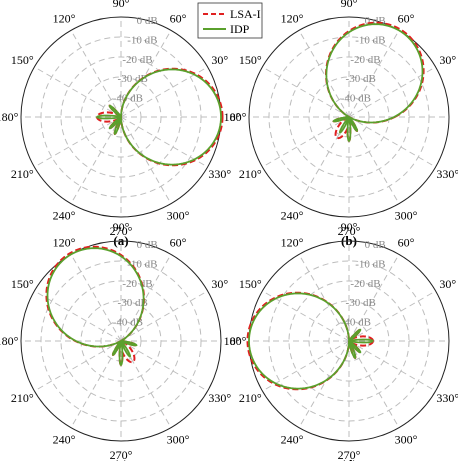 The image size is (458, 461). I want to click on legend: LSA-I IDP, so click(230, 20).